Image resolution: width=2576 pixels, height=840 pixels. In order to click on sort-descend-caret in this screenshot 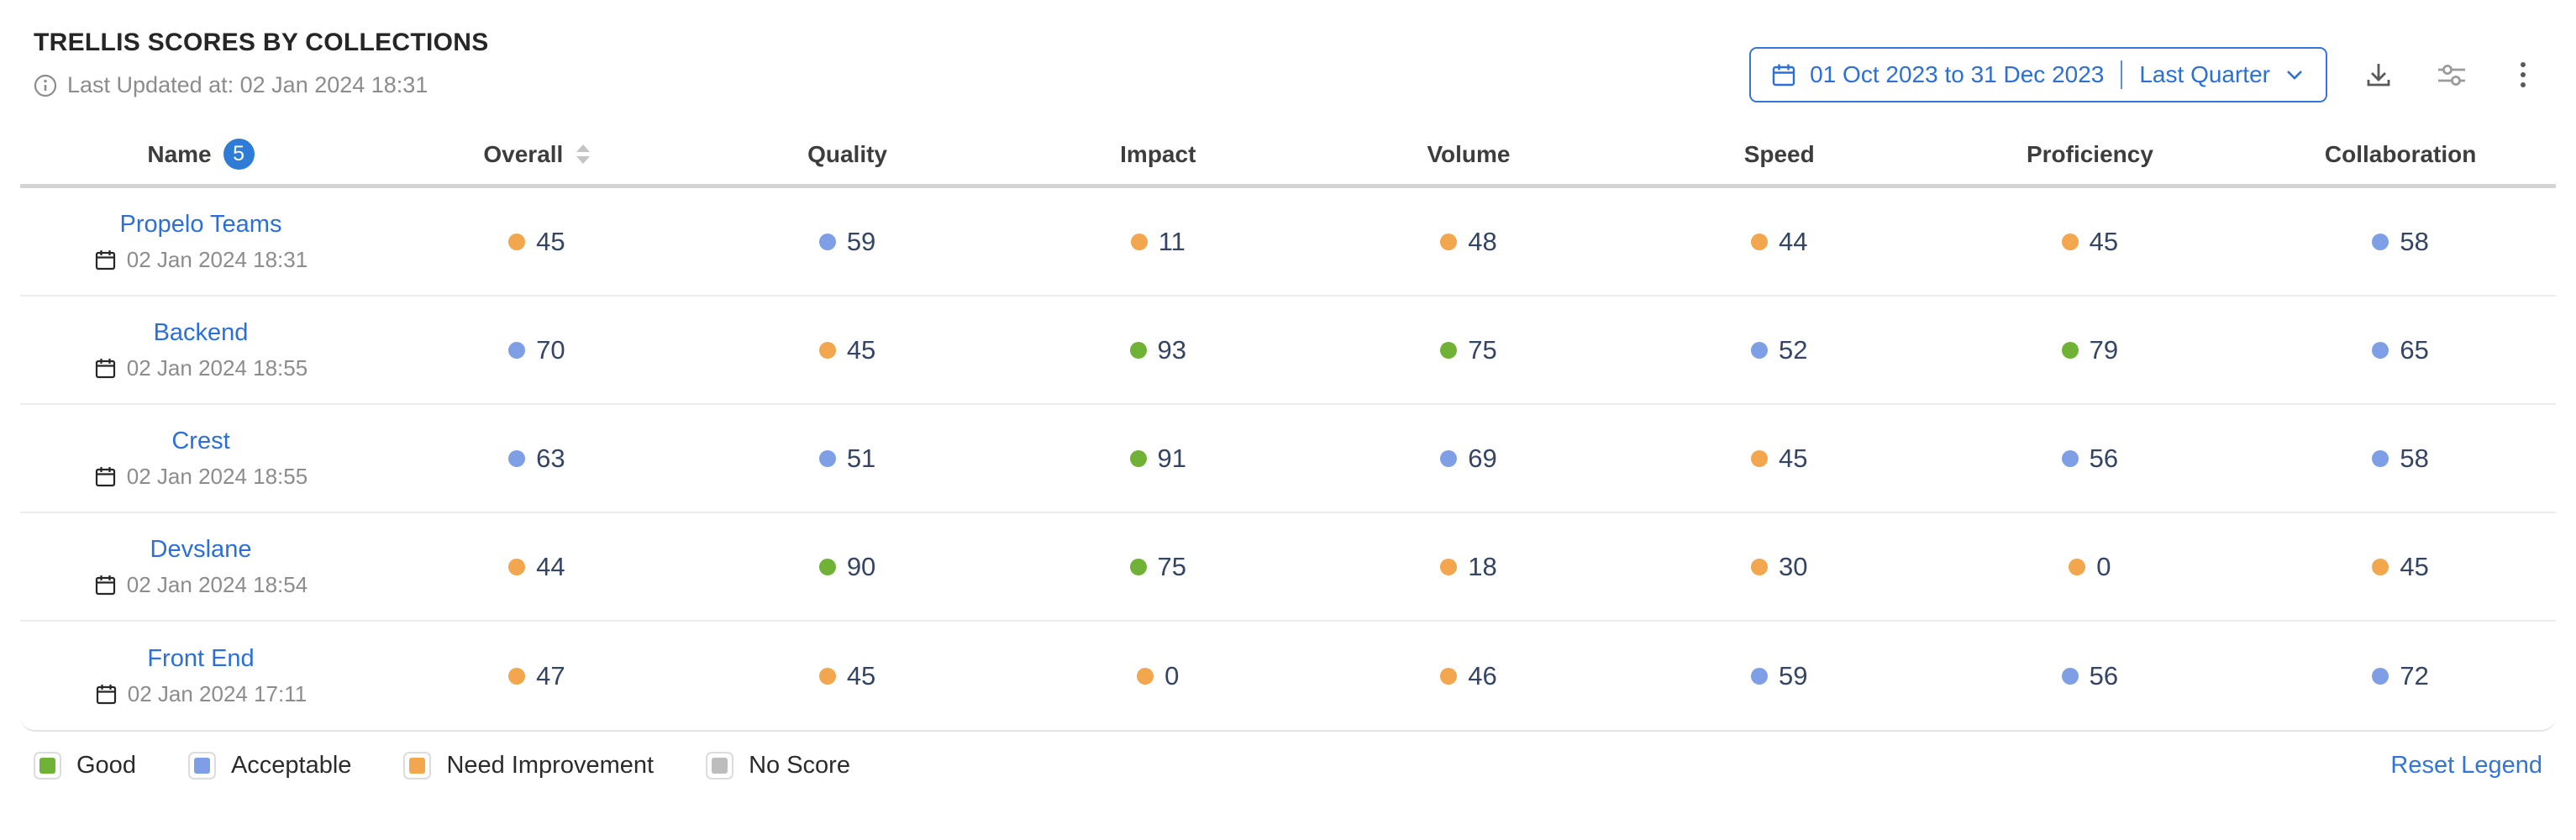, I will do `click(583, 160)`.